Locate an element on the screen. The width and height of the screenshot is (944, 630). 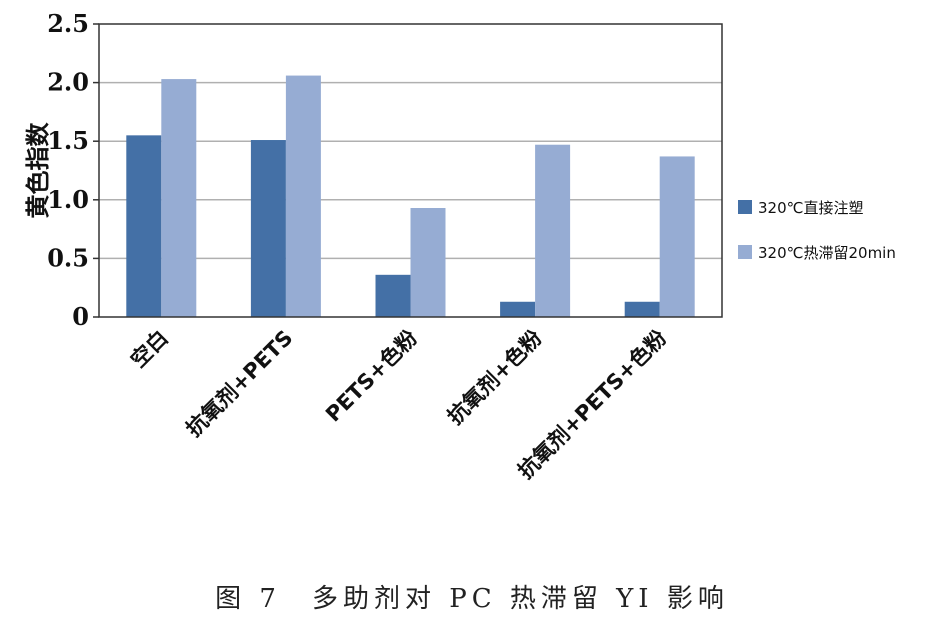
x-category-label: 空白 is located at coordinates (149, 349).